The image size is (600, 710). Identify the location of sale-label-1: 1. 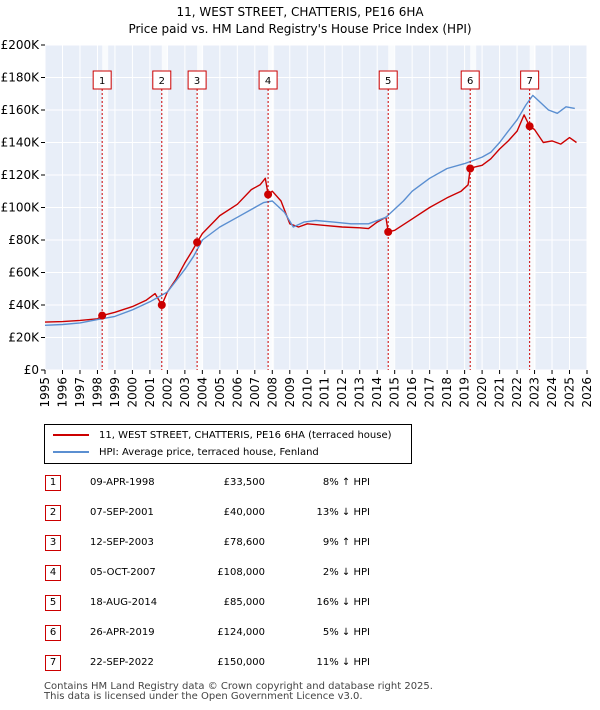
(102, 81).